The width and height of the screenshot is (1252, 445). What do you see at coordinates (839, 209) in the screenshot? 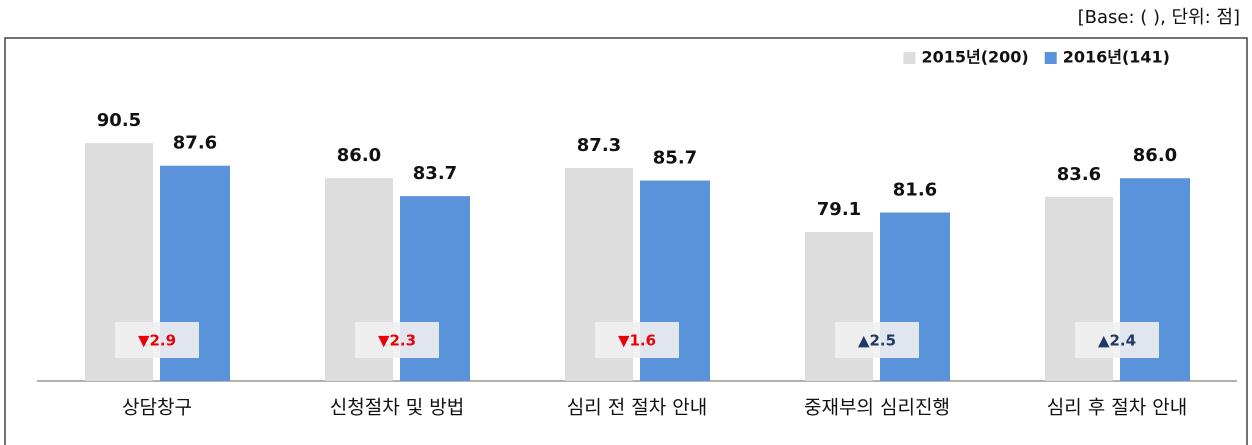
I see `value-label: 79.1` at bounding box center [839, 209].